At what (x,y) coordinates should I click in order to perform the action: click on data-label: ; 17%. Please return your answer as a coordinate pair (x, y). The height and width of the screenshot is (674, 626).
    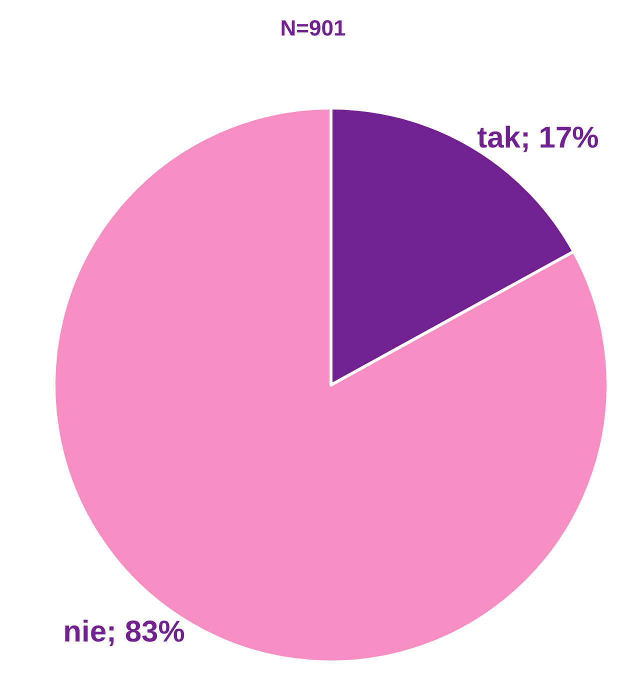
    Looking at the image, I should click on (559, 137).